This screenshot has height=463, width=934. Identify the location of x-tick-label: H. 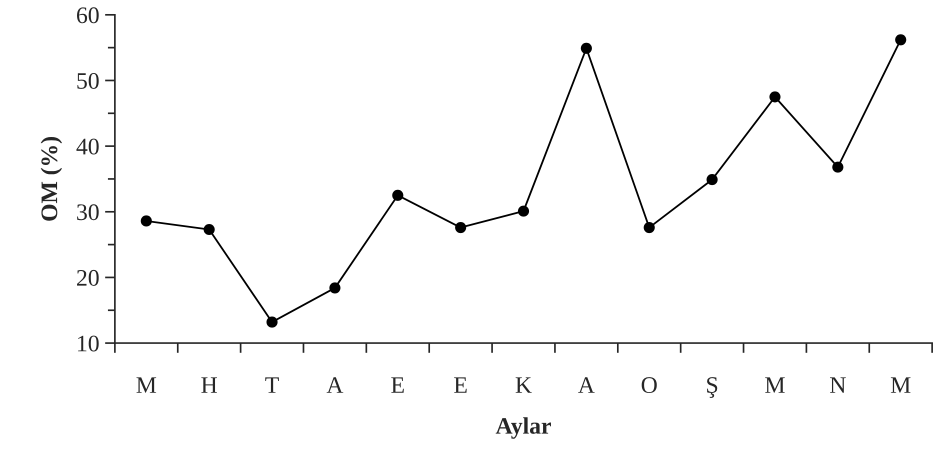
(209, 385).